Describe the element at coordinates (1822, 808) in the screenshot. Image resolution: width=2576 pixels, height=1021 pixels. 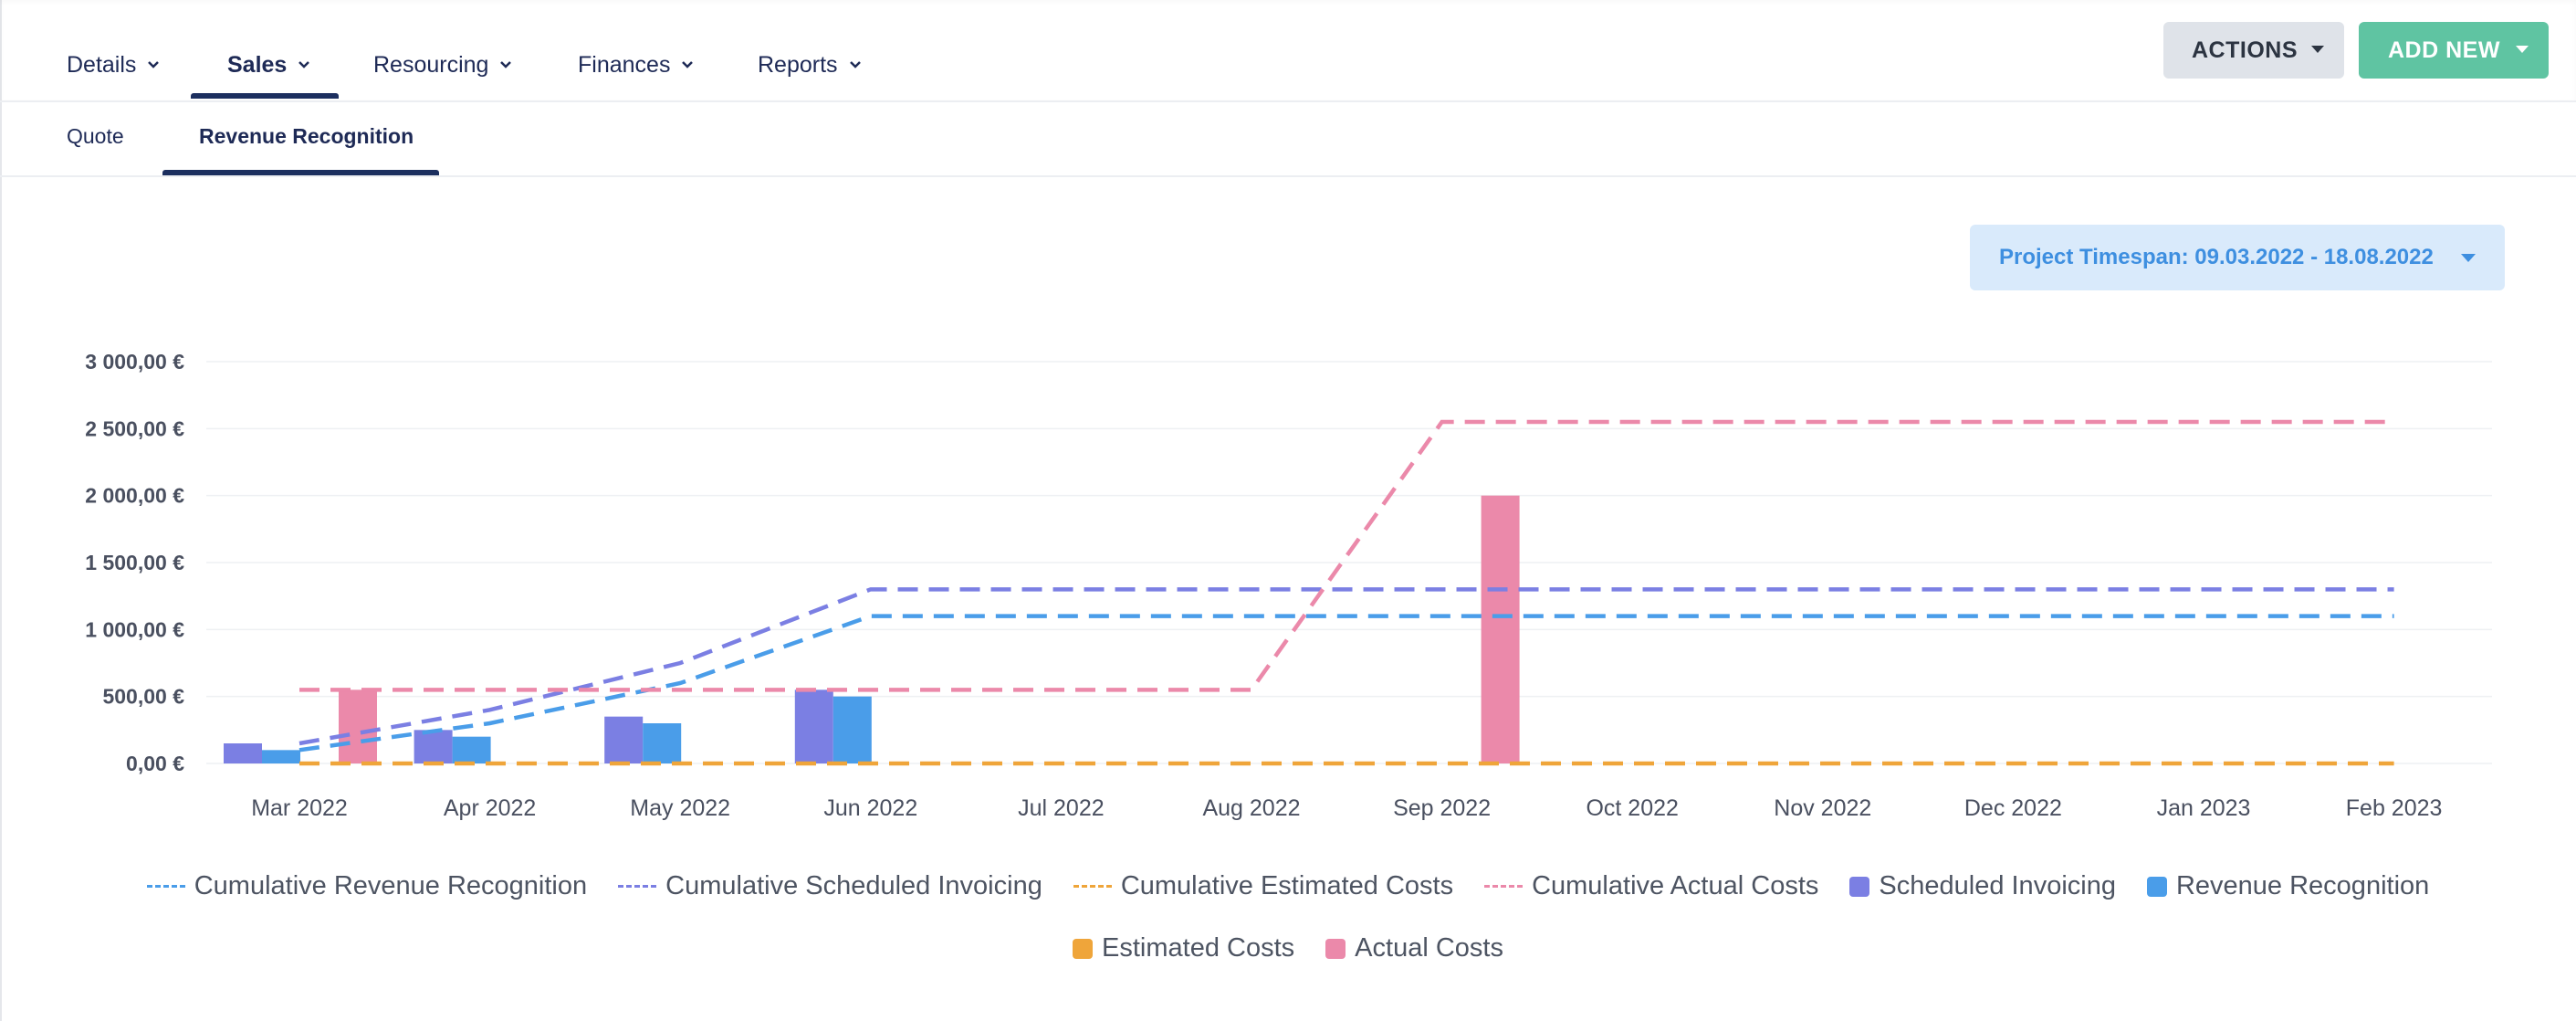
I see `x-tick-label: Nov 2022` at that location.